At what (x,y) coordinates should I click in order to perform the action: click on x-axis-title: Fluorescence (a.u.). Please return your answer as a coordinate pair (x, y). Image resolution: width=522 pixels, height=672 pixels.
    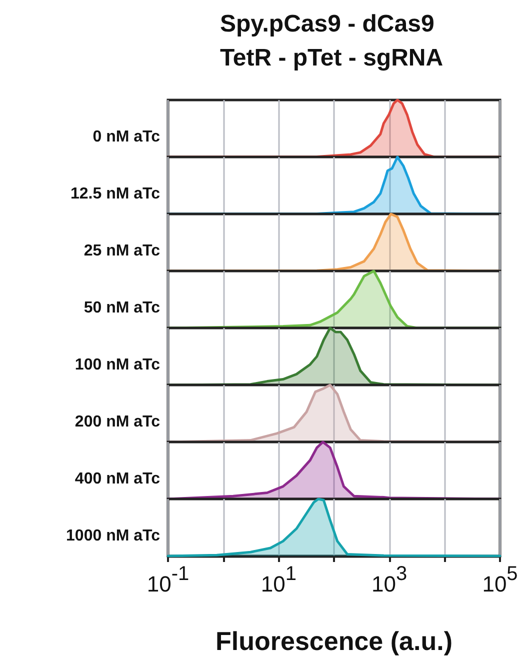
    Looking at the image, I should click on (334, 641).